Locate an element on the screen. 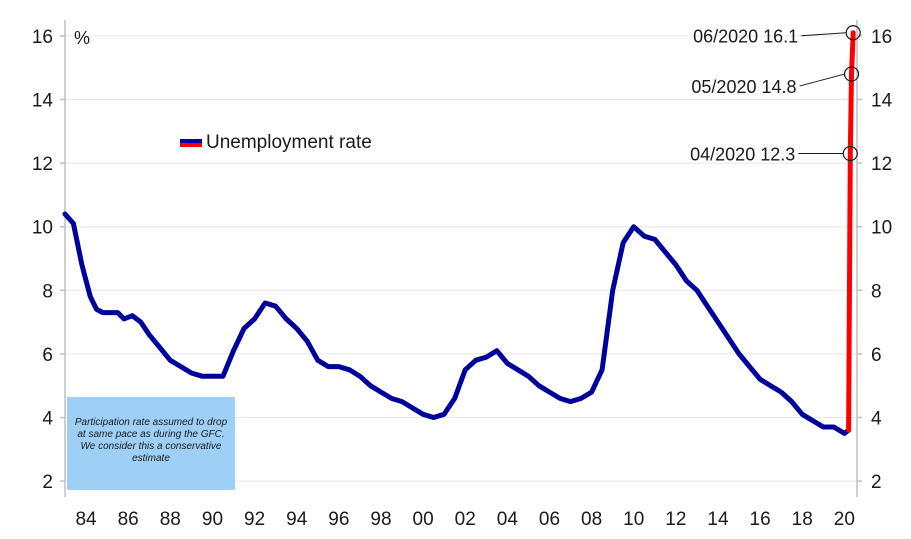 Image resolution: width=911 pixels, height=539 pixels. y-tick-label-left: 4 is located at coordinates (47, 419).